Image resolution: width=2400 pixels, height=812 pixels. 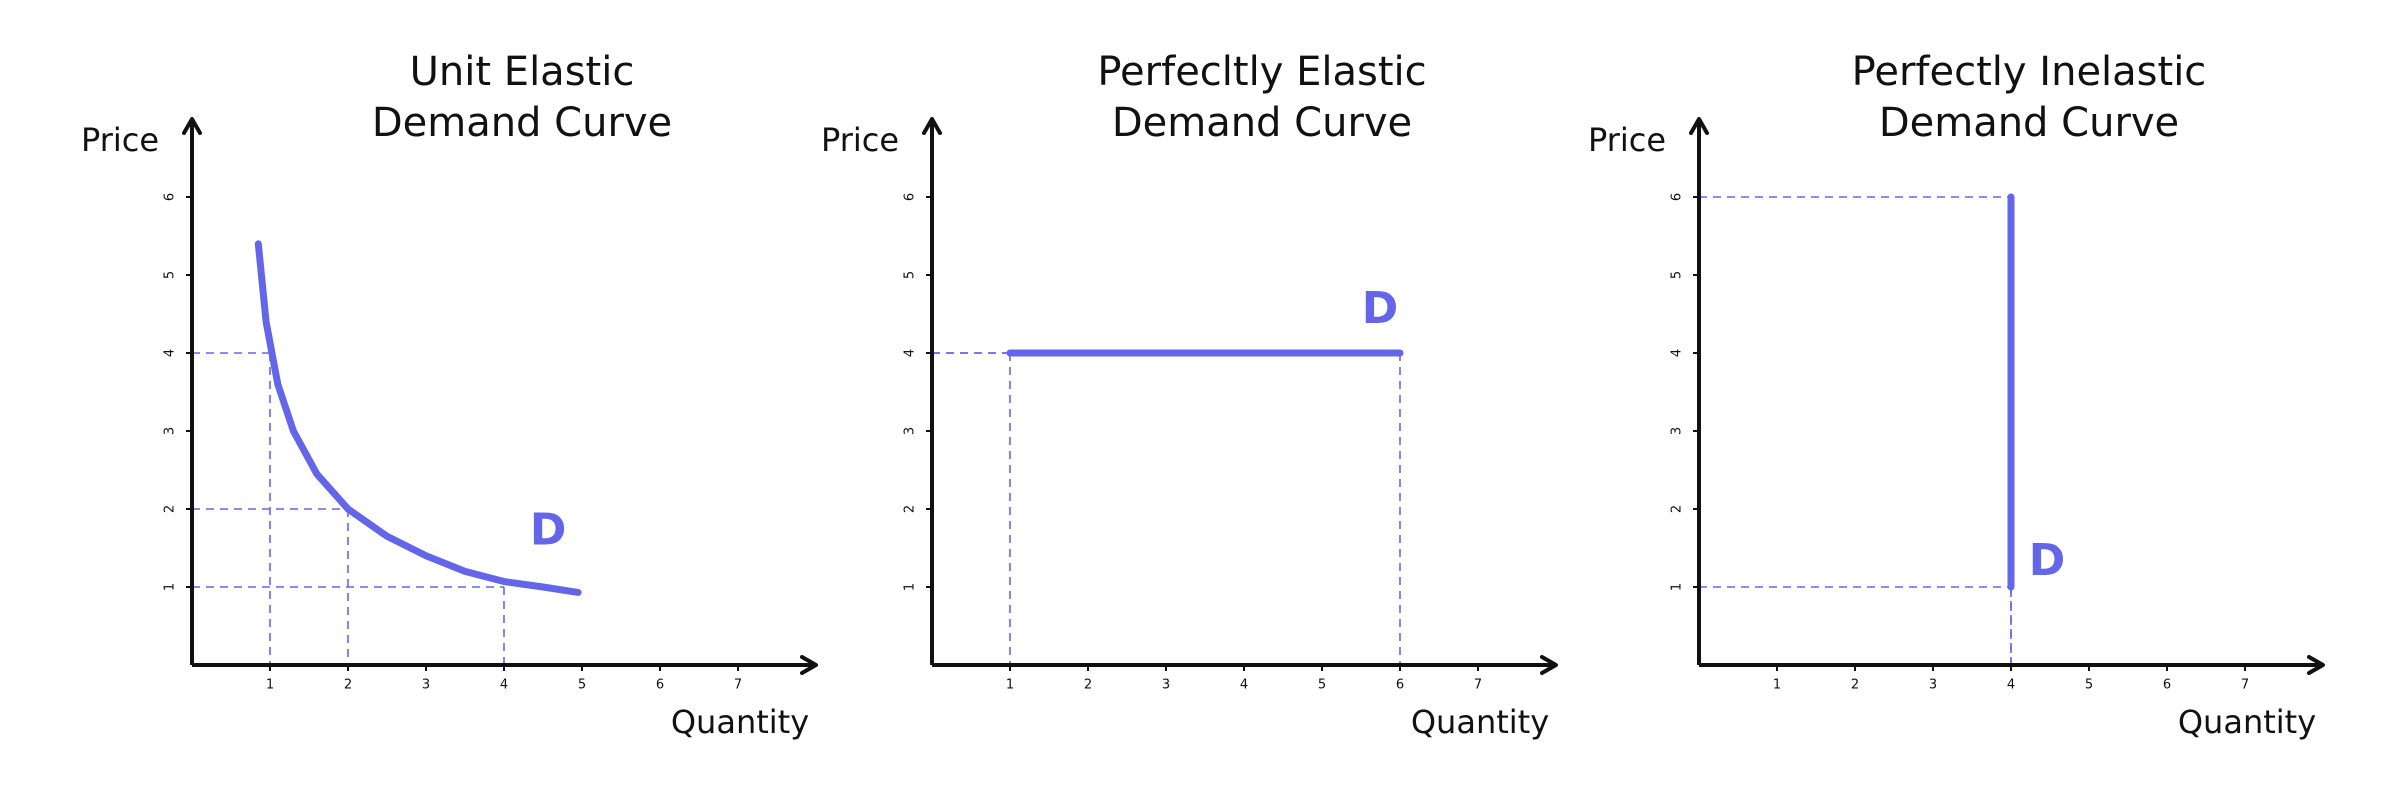 I want to click on chart-title: Perfectly Inelastic, so click(x=2029, y=72).